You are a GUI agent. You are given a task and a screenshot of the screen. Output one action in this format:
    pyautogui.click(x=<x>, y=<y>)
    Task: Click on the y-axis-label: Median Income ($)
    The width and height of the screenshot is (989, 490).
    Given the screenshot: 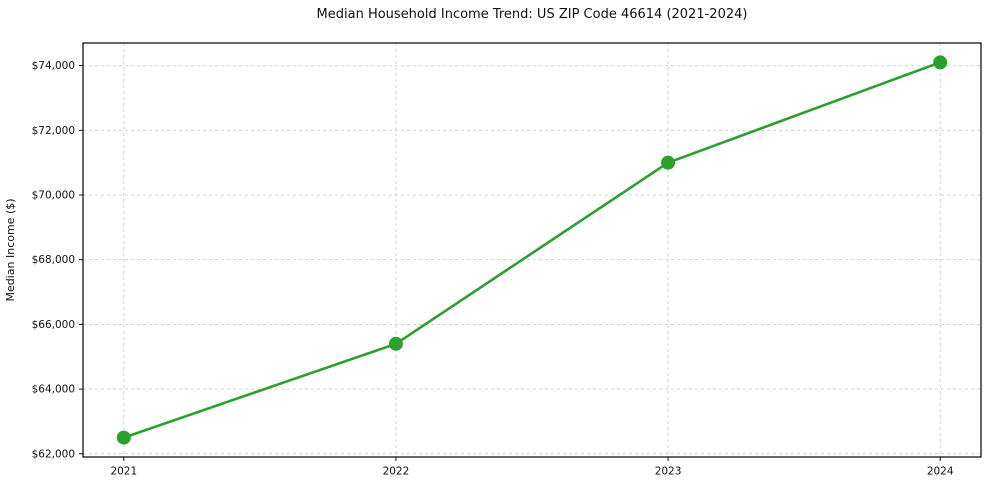 What is the action you would take?
    pyautogui.click(x=10, y=249)
    